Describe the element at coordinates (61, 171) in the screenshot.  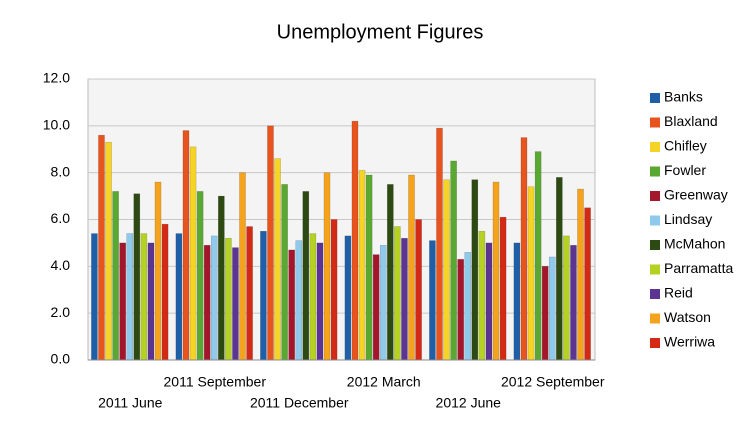
I see `y-tick-label: 8.0` at that location.